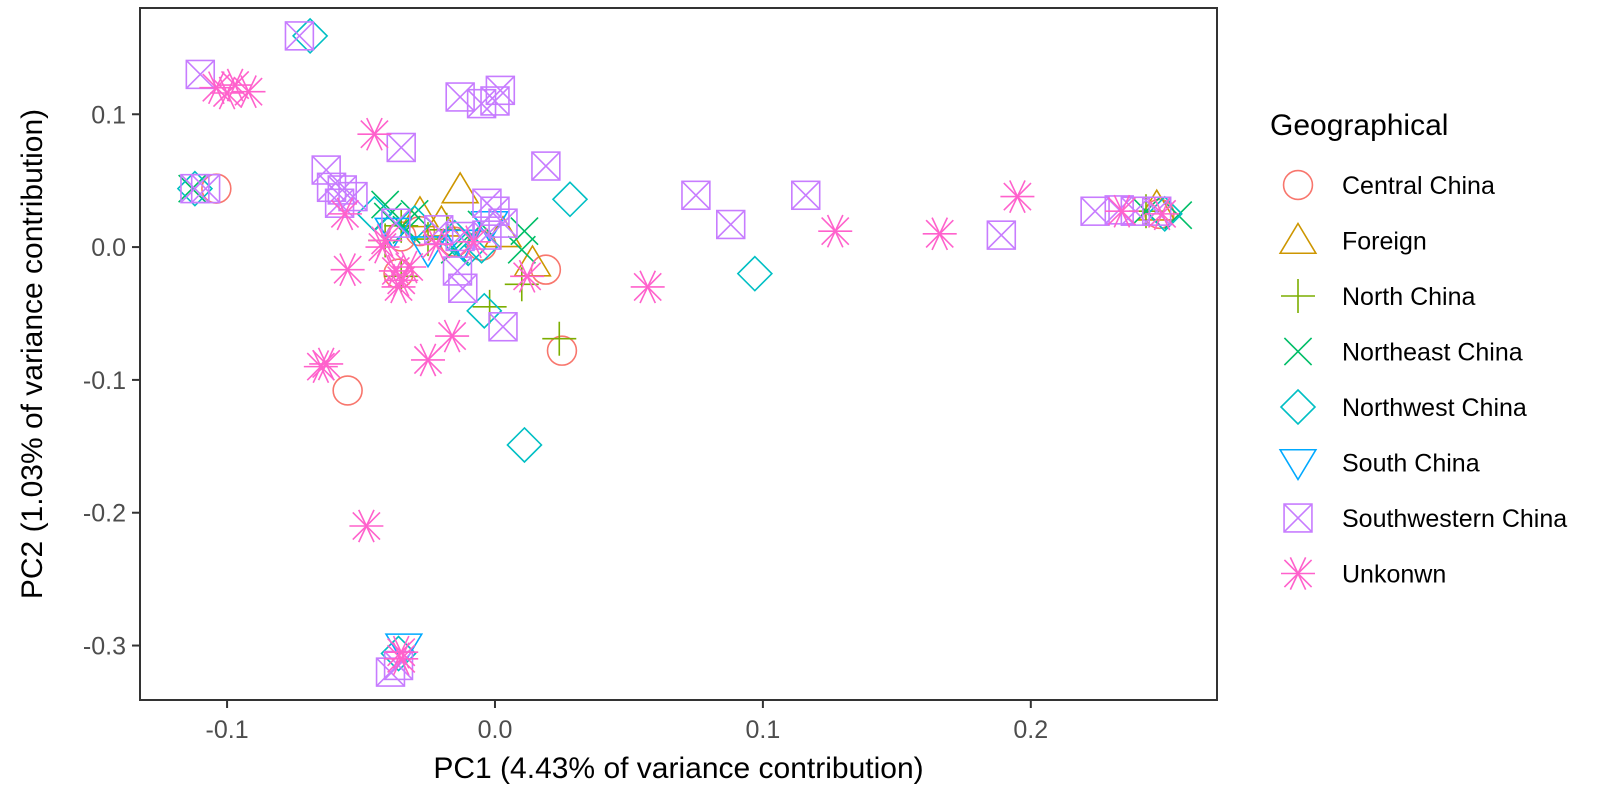 Image resolution: width=1604 pixels, height=797 pixels. I want to click on y-tick-label: -0.3, so click(104, 647).